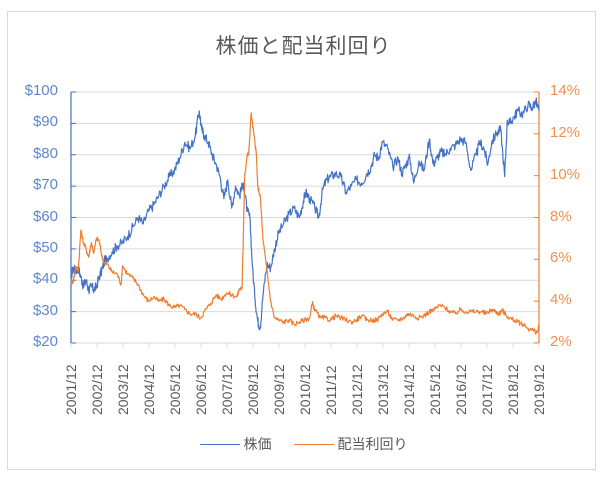  What do you see at coordinates (45, 122) in the screenshot?
I see `y-left-tick-label: $90` at bounding box center [45, 122].